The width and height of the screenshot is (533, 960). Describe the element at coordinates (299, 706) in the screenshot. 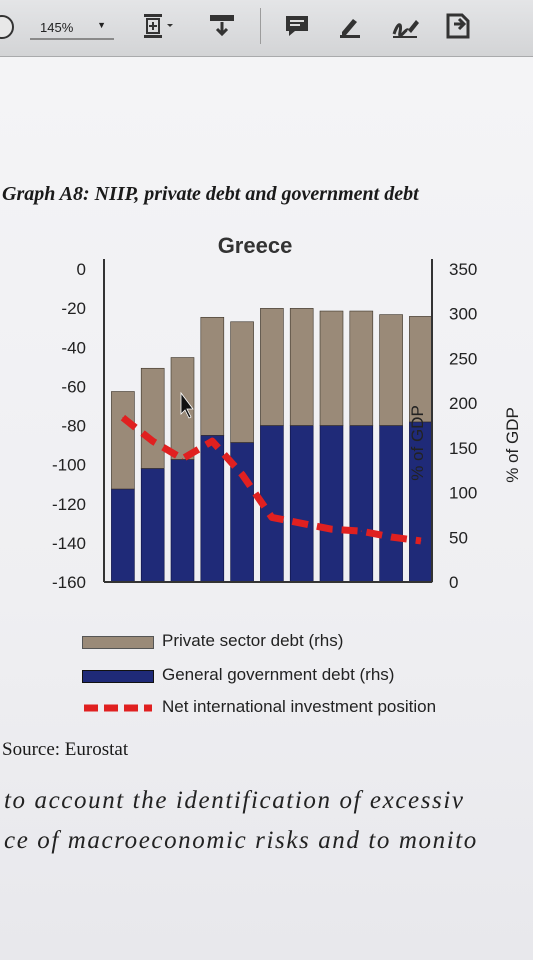

I see `legend-label-niip: Net international investment position` at that location.